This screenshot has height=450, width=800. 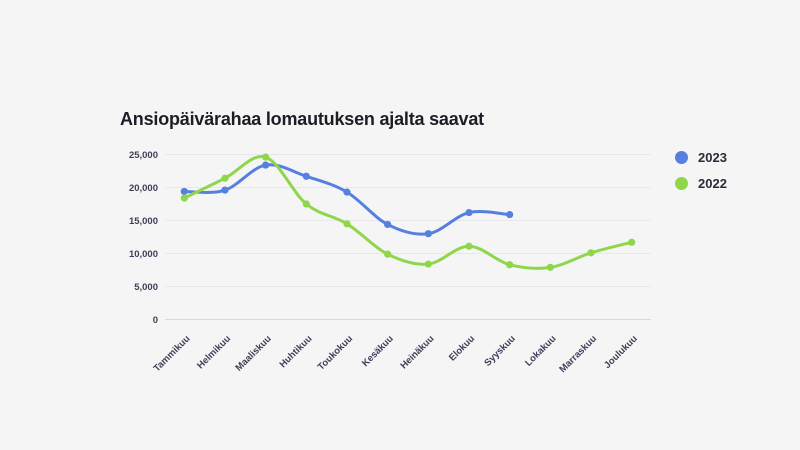 I want to click on legend-item-2023: 2023, so click(x=701, y=157).